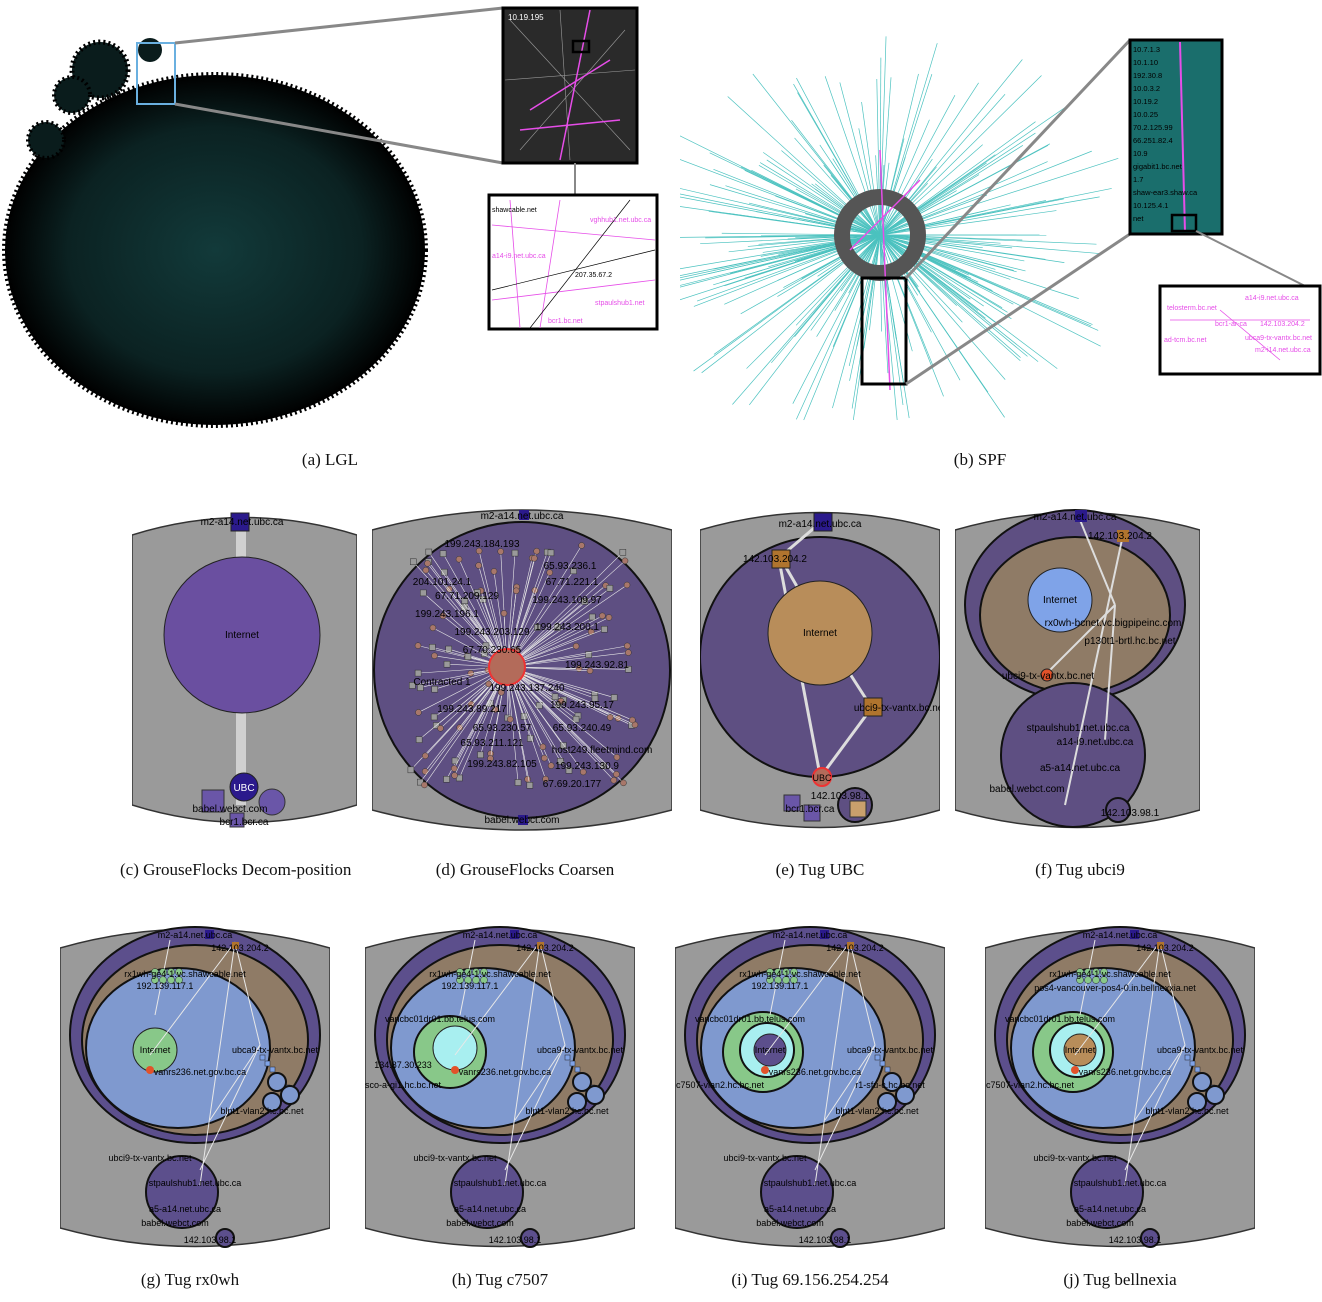  What do you see at coordinates (472, 709) in the screenshot?
I see `d-node-label: 199.243.89.217` at bounding box center [472, 709].